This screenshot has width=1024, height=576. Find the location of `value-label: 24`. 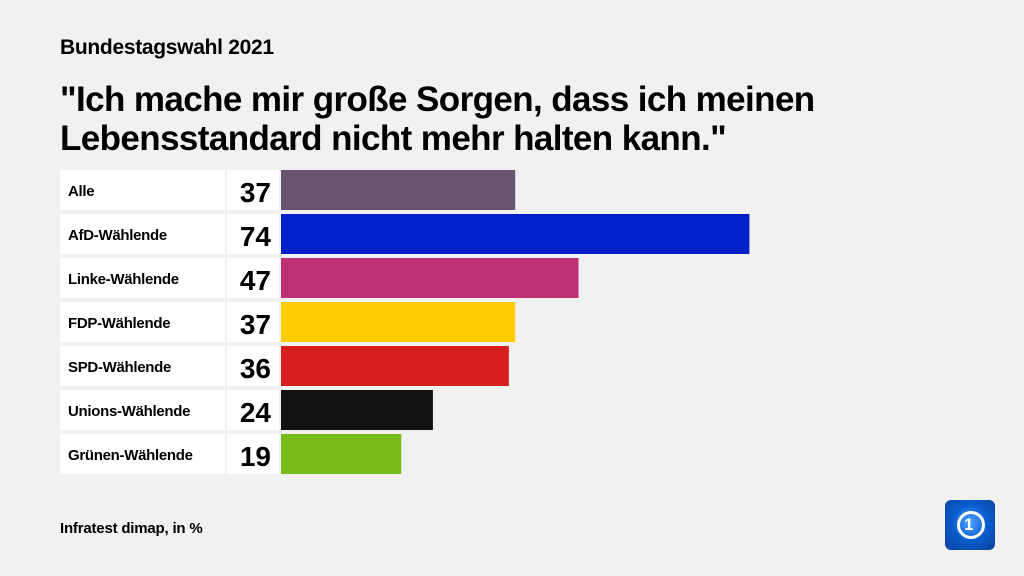

value-label: 24 is located at coordinates (256, 412).